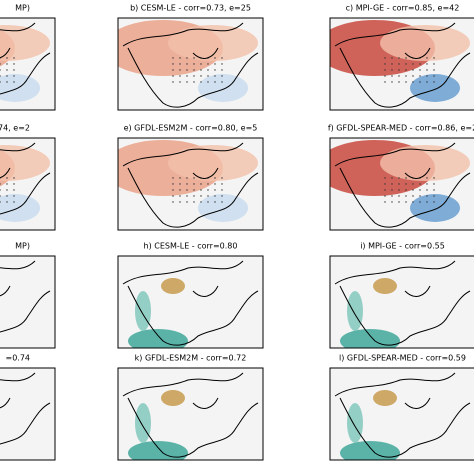 The width and height of the screenshot is (474, 474). Describe the element at coordinates (403, 8) in the screenshot. I see `panel-title: c) MPI-GE - corr=0.85, e=42` at that location.